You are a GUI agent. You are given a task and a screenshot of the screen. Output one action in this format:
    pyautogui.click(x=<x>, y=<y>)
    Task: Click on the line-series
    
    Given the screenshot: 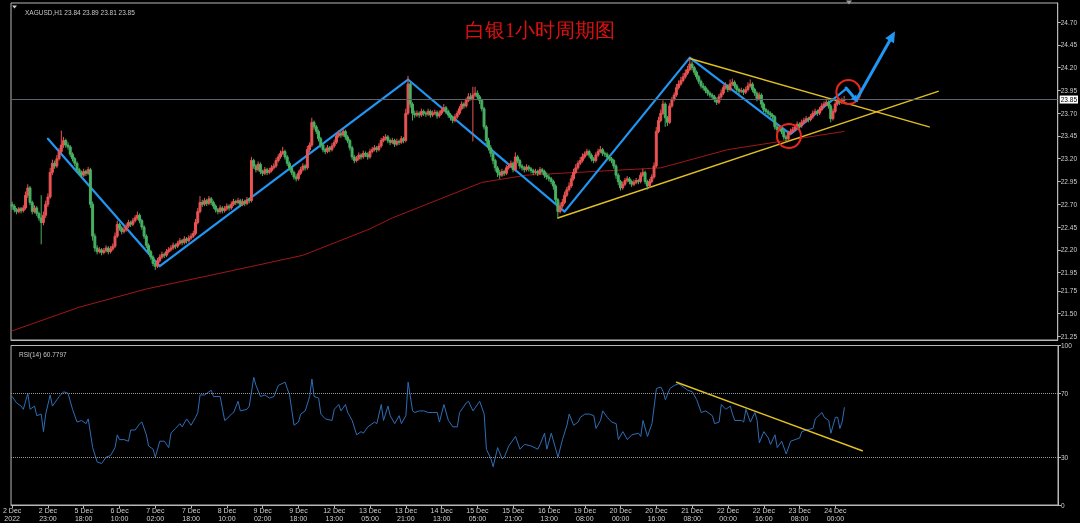 What is the action you would take?
    pyautogui.click(x=428, y=422)
    